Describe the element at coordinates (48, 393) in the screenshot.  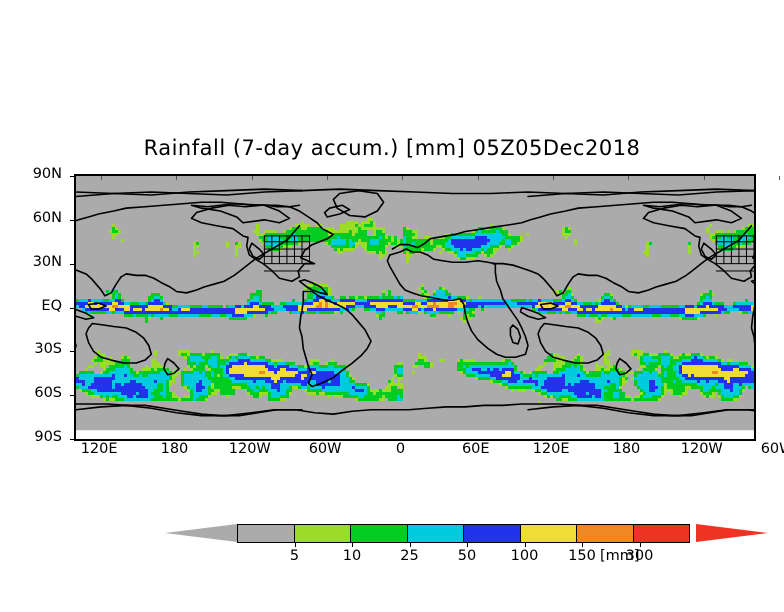
I see `y-axis-label: 60S` at that location.